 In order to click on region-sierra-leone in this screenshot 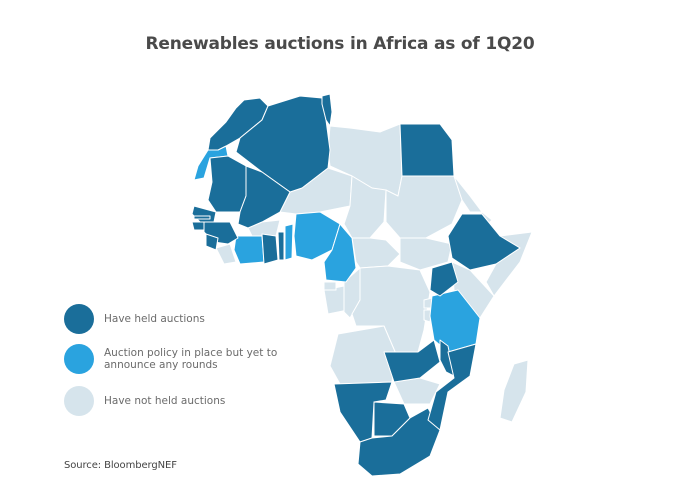, I will do `click(212, 242)`.